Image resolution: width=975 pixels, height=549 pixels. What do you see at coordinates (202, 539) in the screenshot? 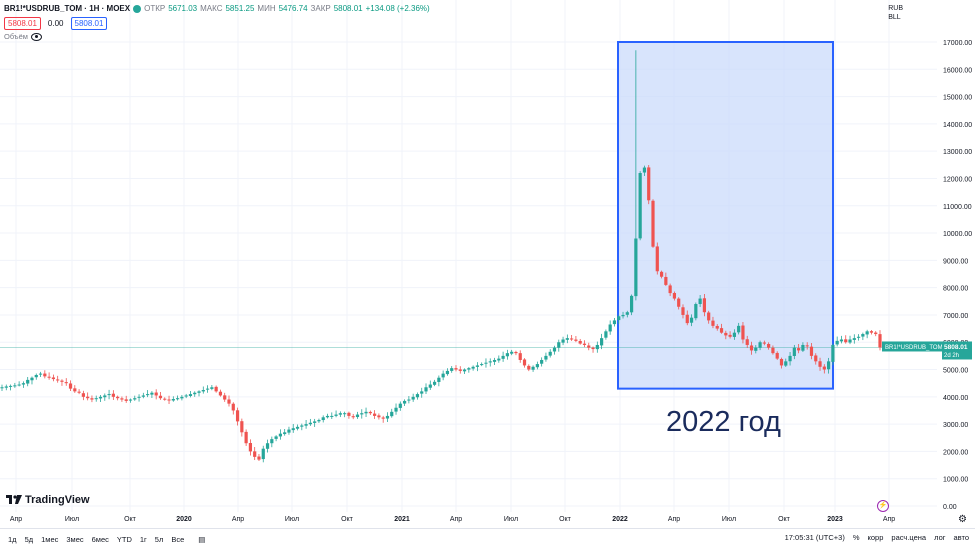
I see `date-range-icon: ▤` at bounding box center [202, 539].